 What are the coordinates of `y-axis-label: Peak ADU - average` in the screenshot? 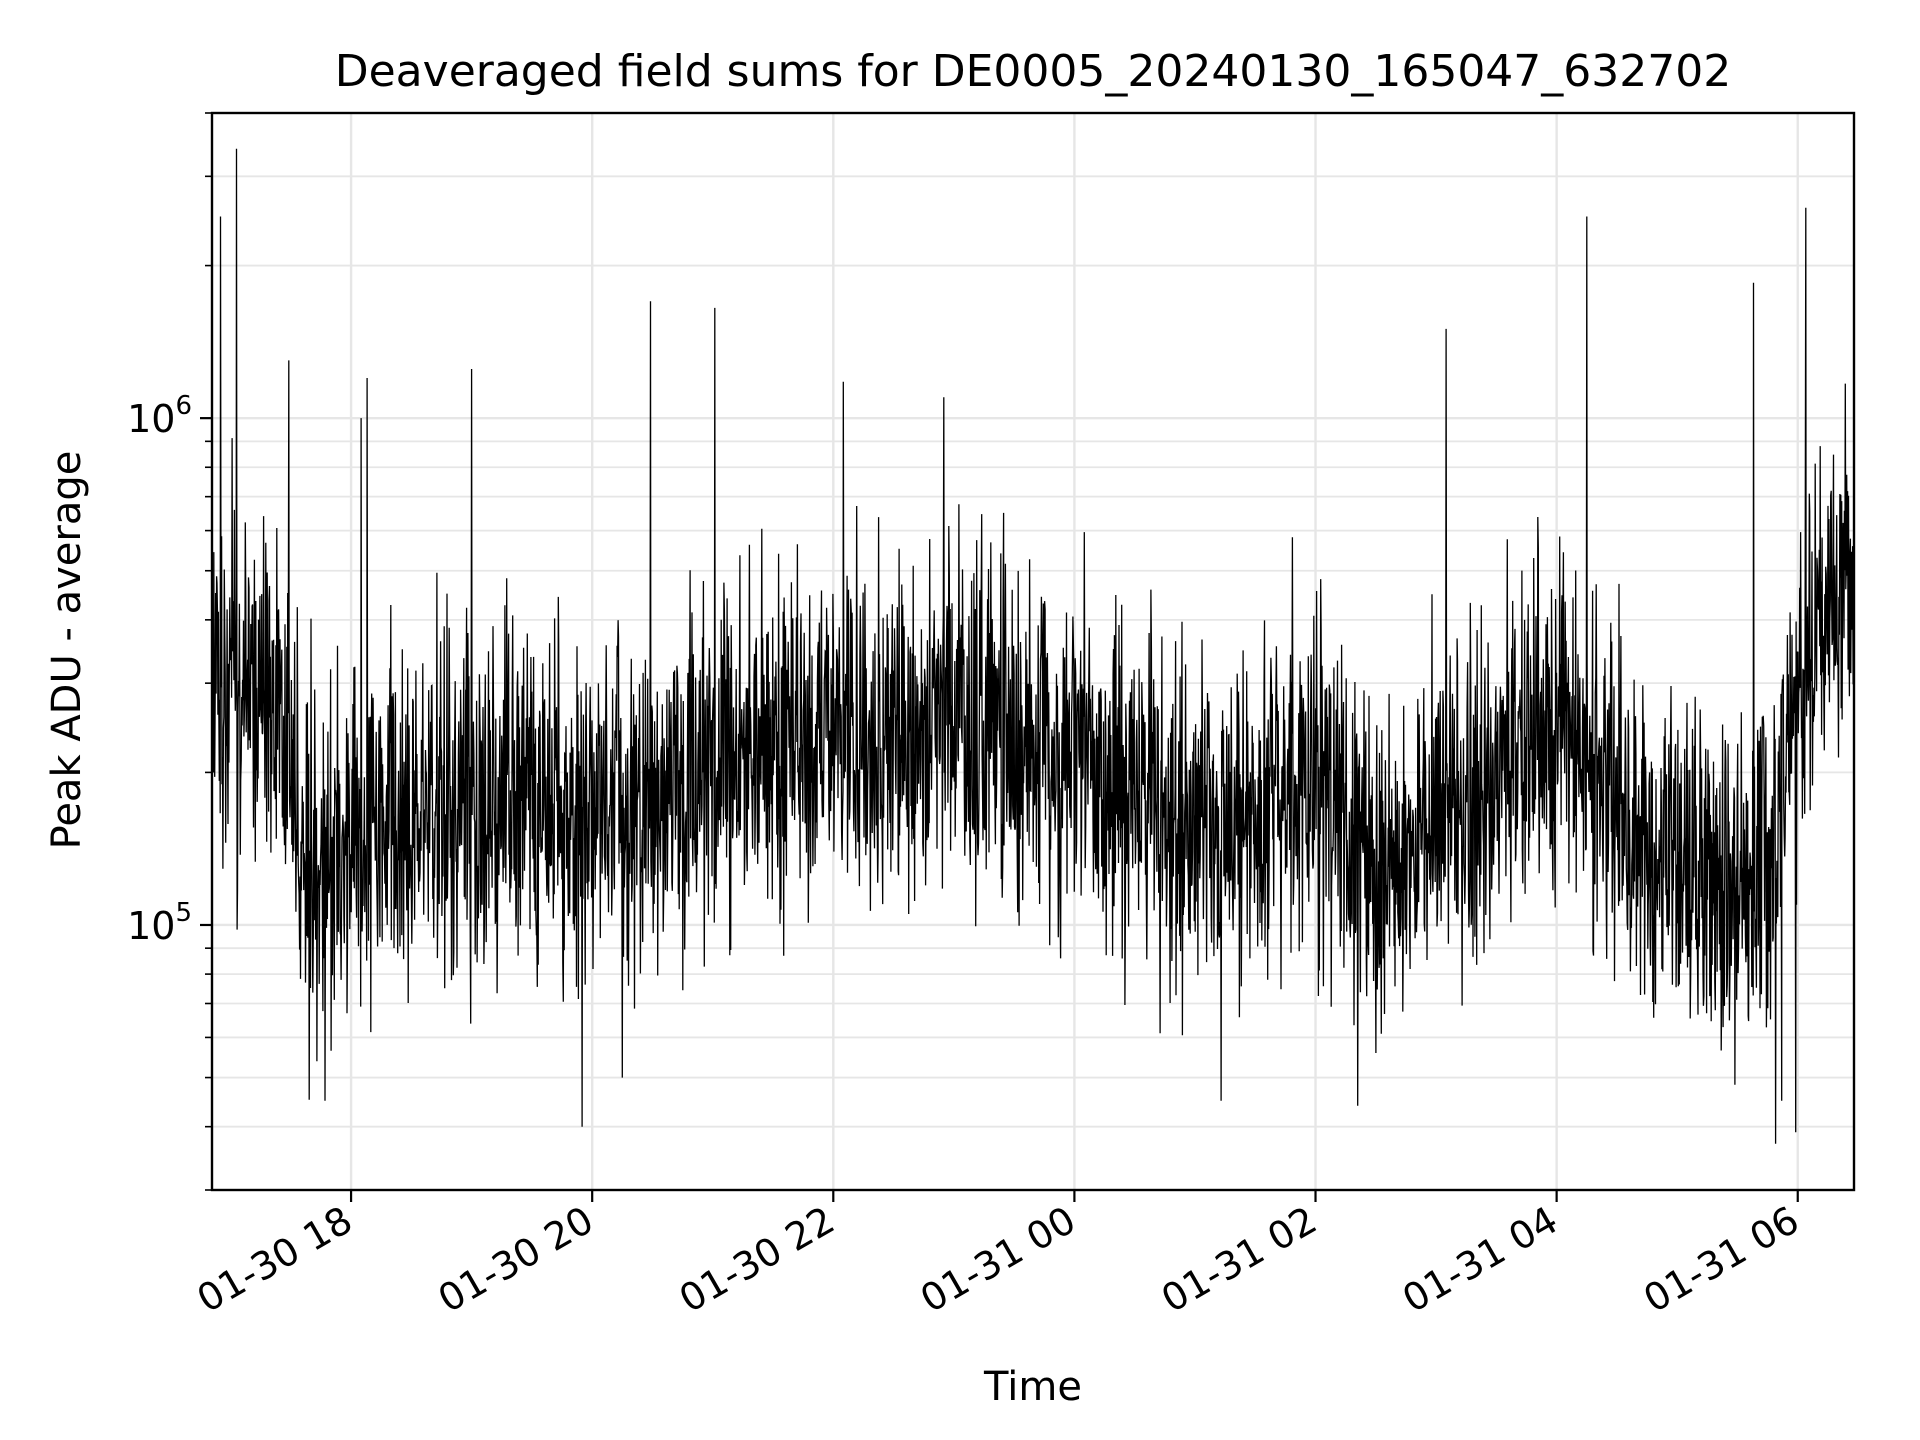 It's located at (67, 650).